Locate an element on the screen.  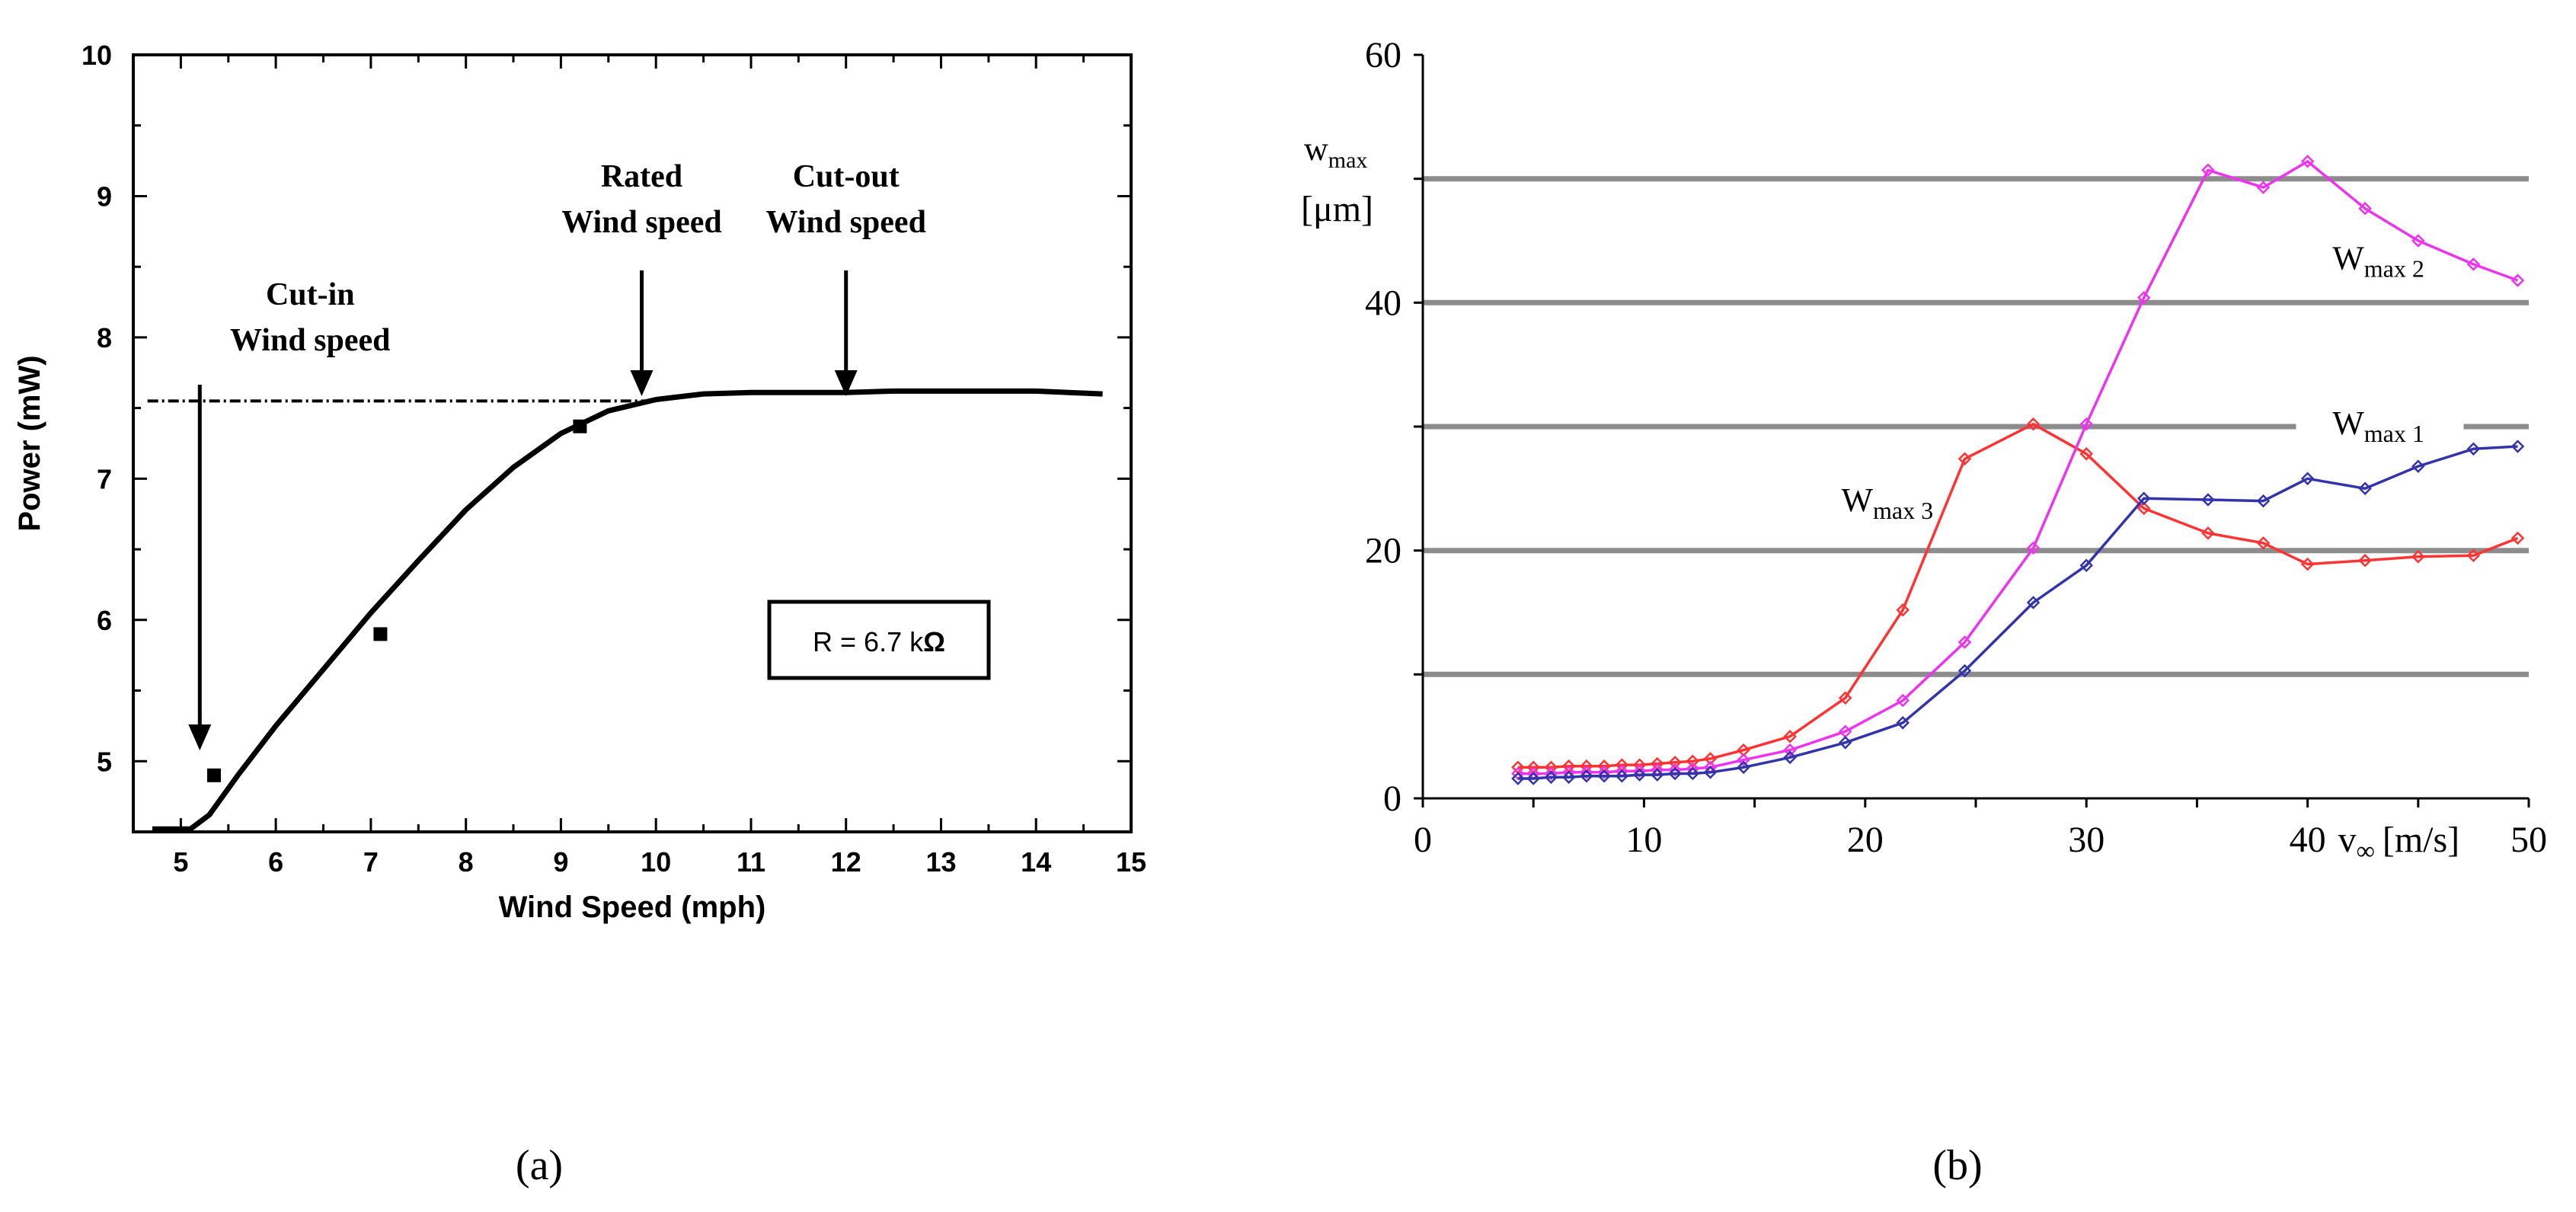
panel-a-legend-text: R = 6.7 kΩ is located at coordinates (879, 641).